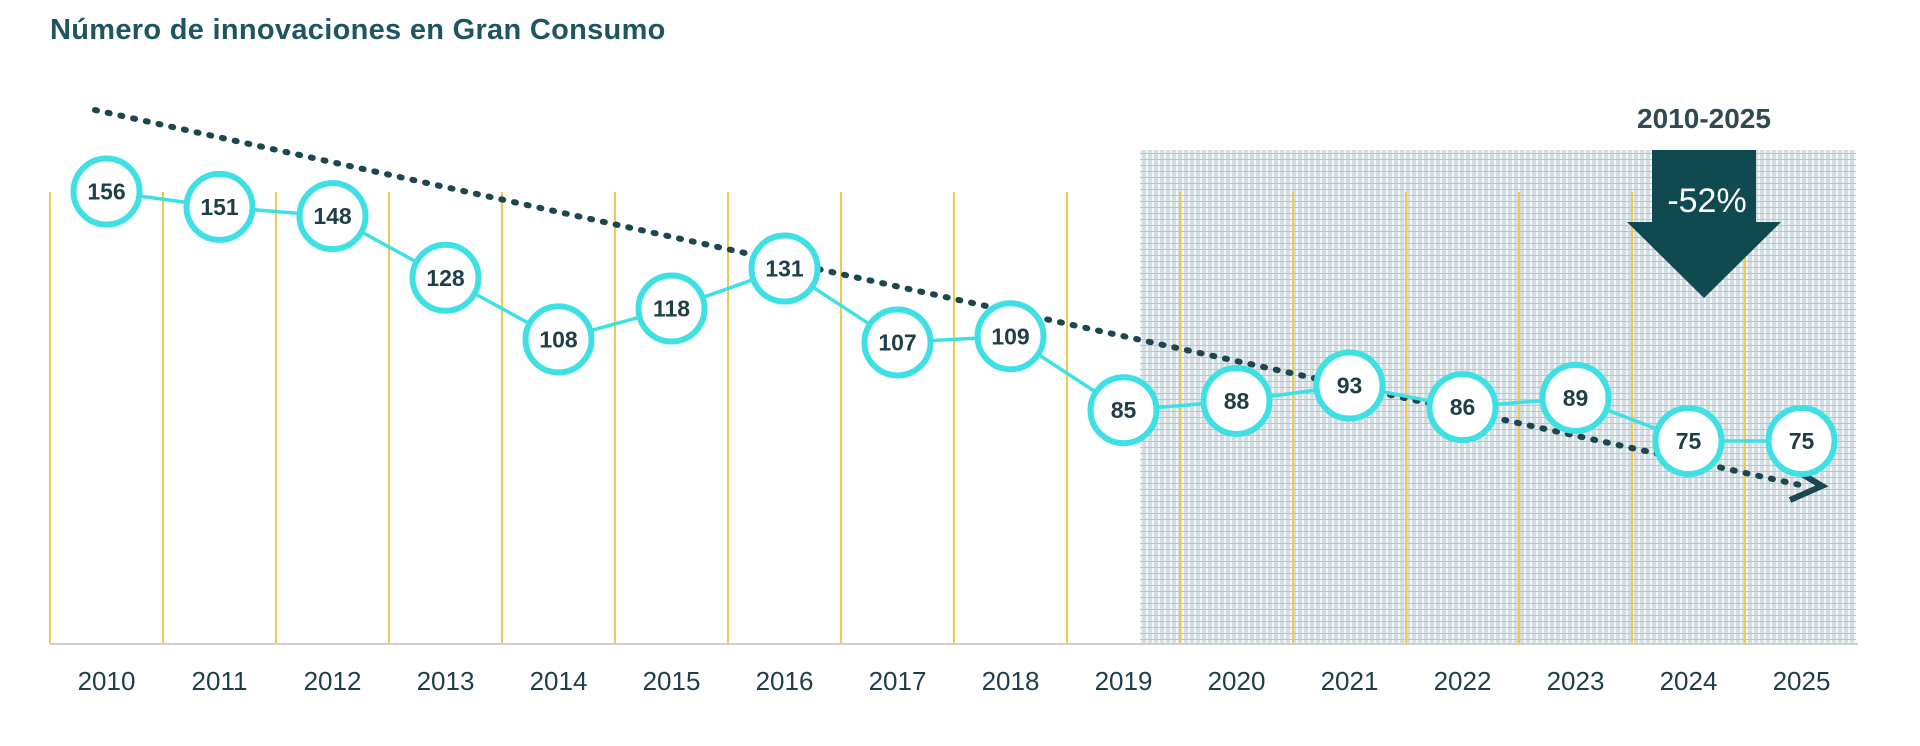 The width and height of the screenshot is (1920, 746). What do you see at coordinates (1576, 681) in the screenshot?
I see `x-tick-label: 2023` at bounding box center [1576, 681].